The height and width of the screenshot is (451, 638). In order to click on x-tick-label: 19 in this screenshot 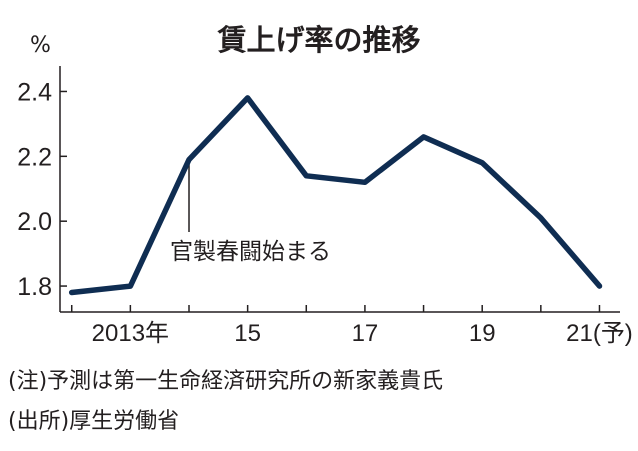, I will do `click(482, 333)`.